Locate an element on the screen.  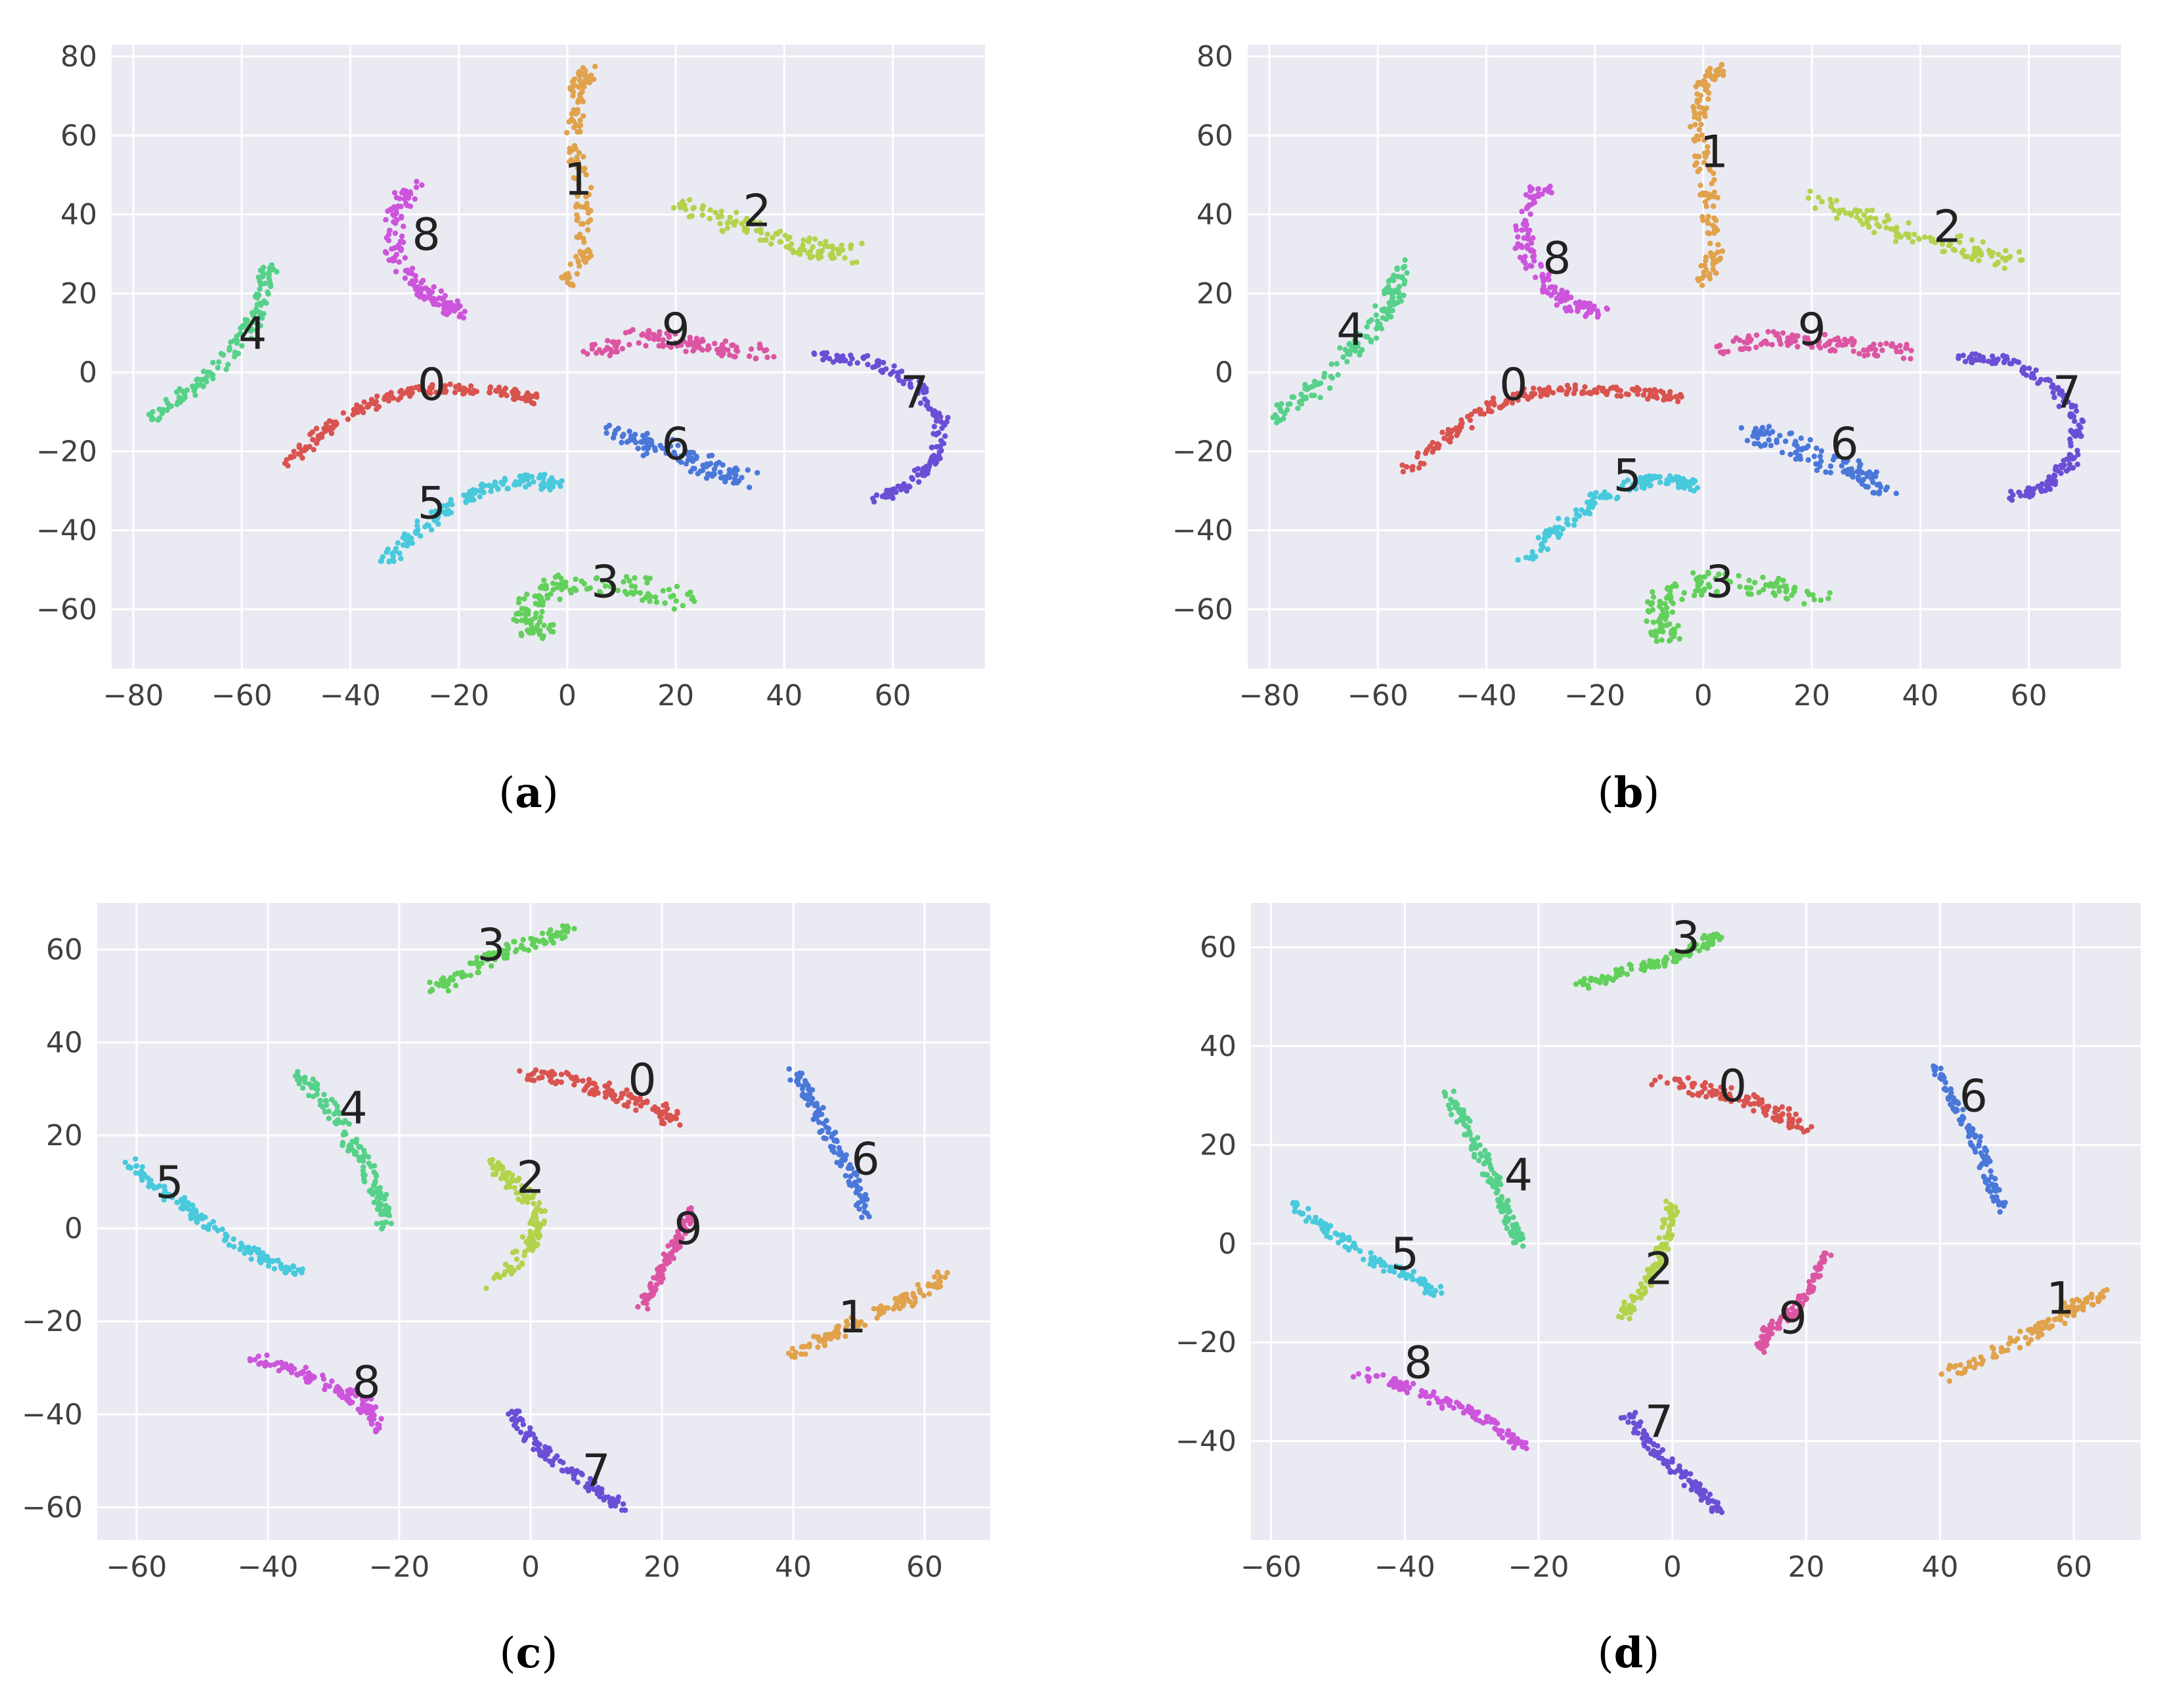
cluster-label: 2 is located at coordinates (1659, 1269).